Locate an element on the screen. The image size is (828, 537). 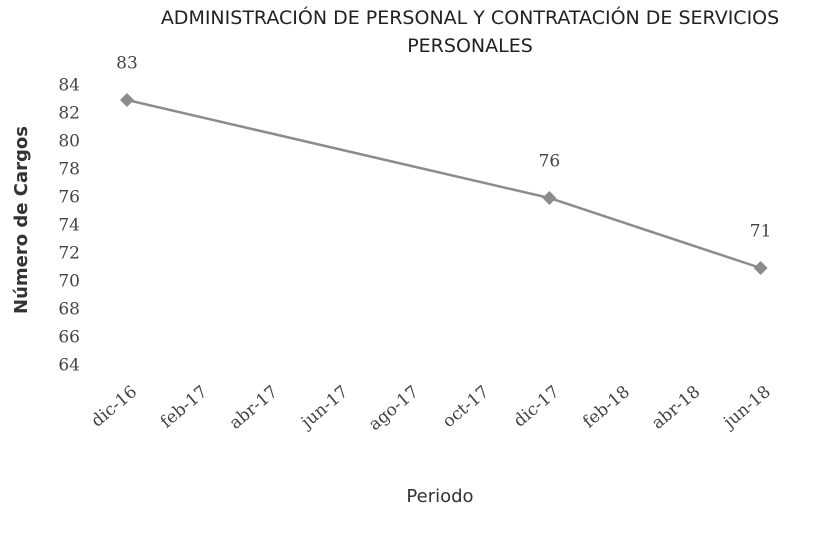
y-axis-label: Número de Cargos is located at coordinates (21, 220).